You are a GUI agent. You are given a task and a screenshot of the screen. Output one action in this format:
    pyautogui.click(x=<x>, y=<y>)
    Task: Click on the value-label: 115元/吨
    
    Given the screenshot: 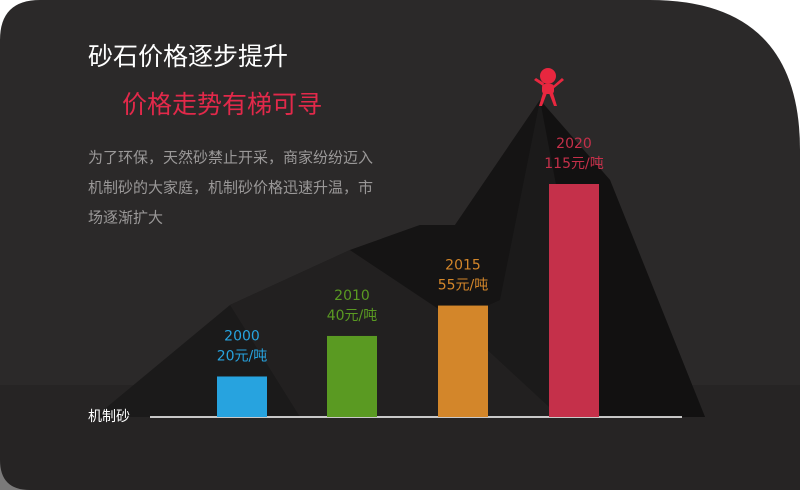 What is the action you would take?
    pyautogui.click(x=573, y=164)
    